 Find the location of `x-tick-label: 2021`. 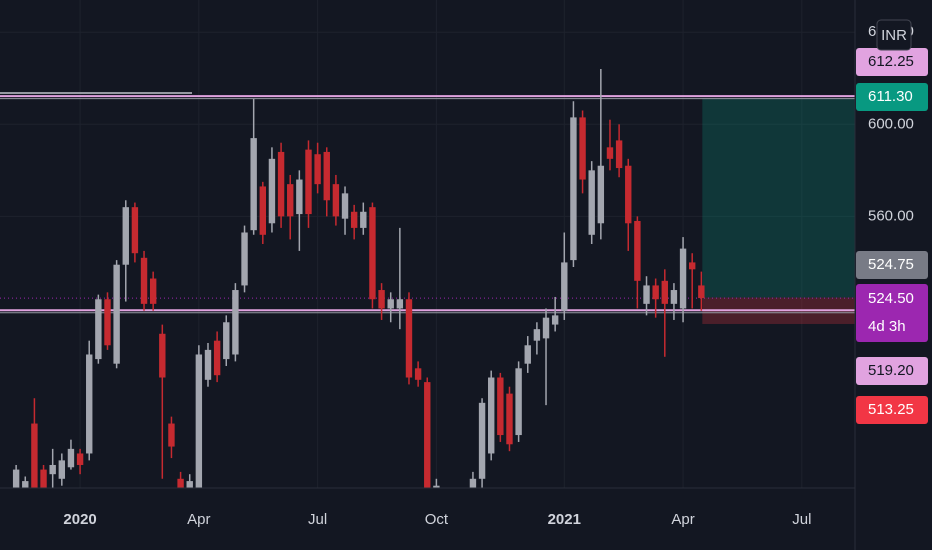

x-tick-label: 2021 is located at coordinates (564, 519).